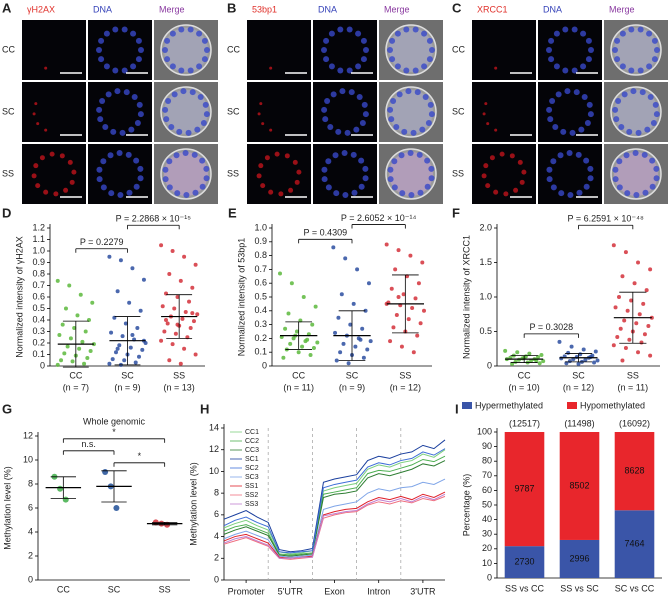 This screenshot has height=610, width=669. I want to click on legend-label: Hypermethylated, so click(509, 405).